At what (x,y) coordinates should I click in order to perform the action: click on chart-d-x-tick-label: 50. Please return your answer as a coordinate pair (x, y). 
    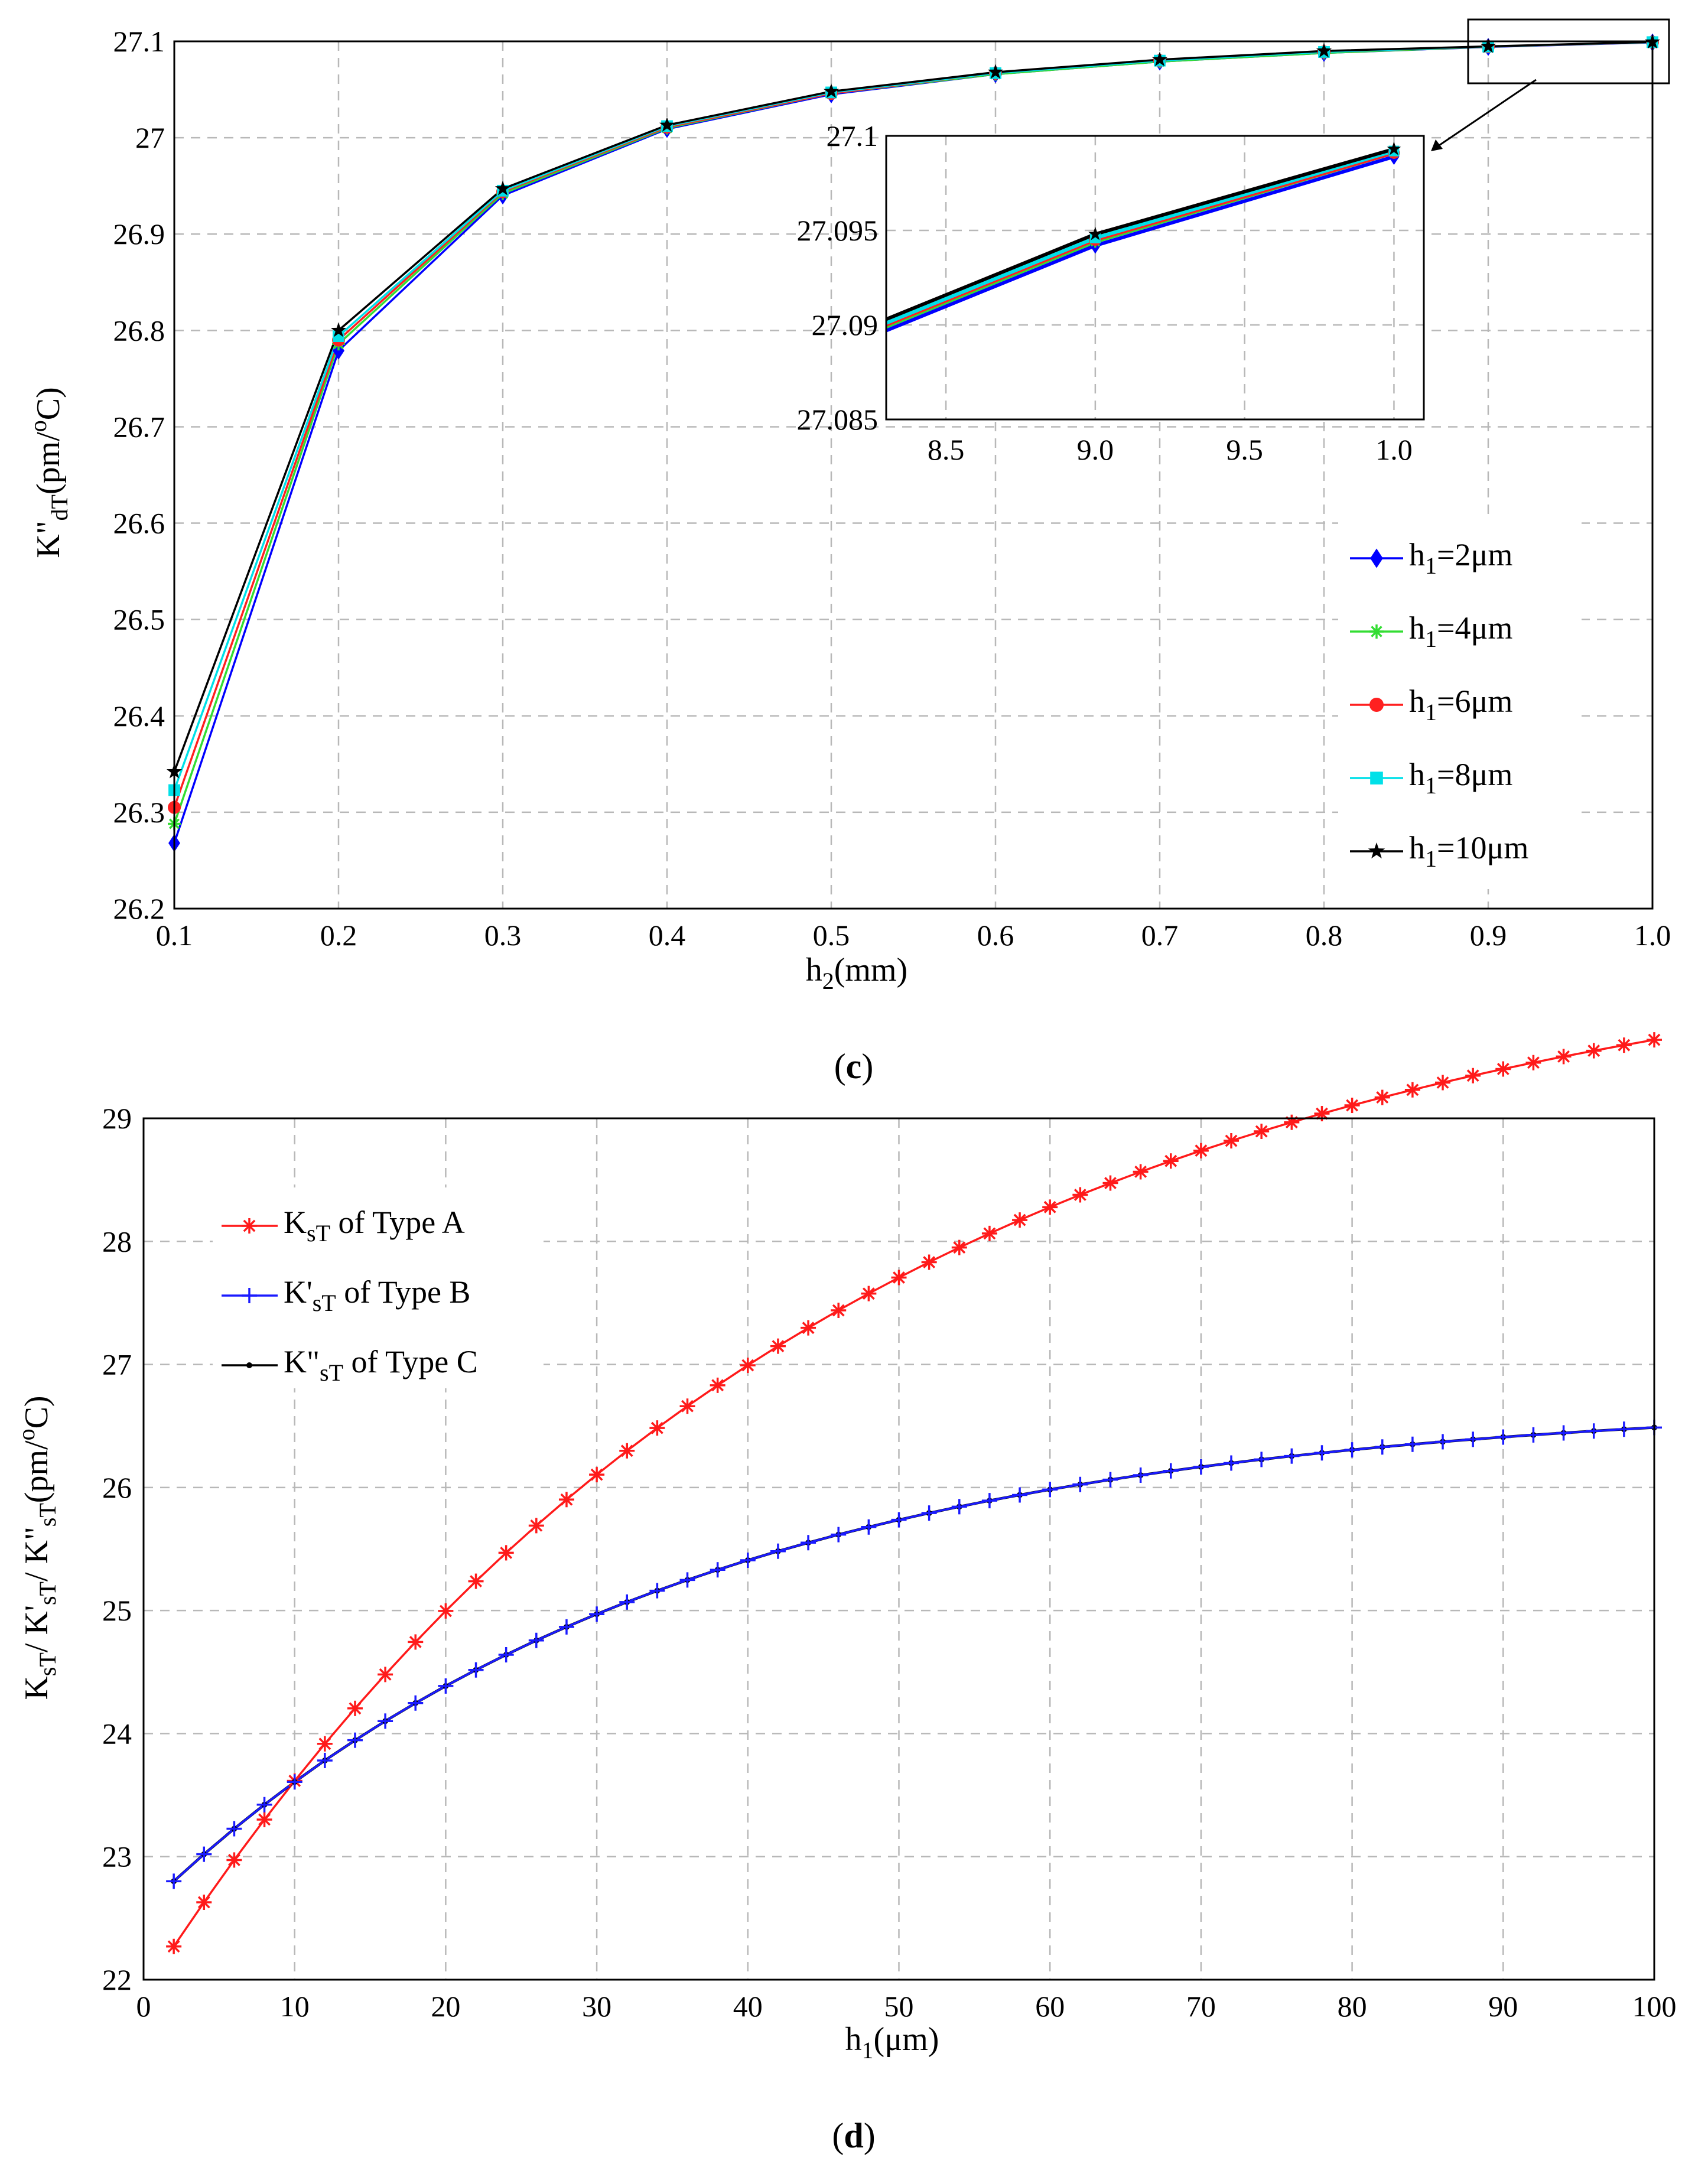
    Looking at the image, I should click on (899, 2007).